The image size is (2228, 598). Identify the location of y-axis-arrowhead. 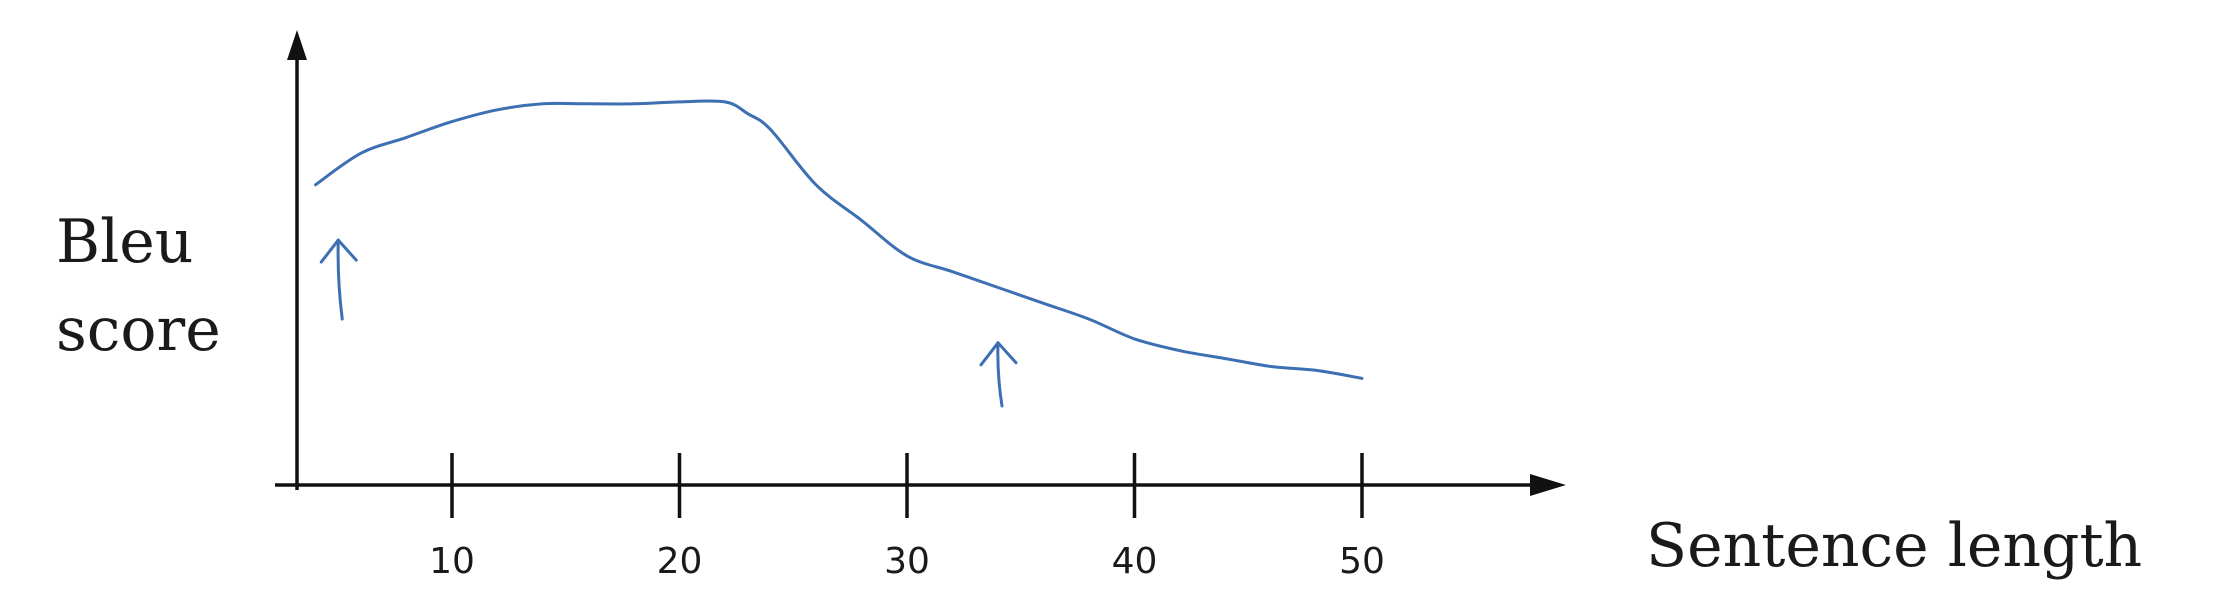
(297, 45).